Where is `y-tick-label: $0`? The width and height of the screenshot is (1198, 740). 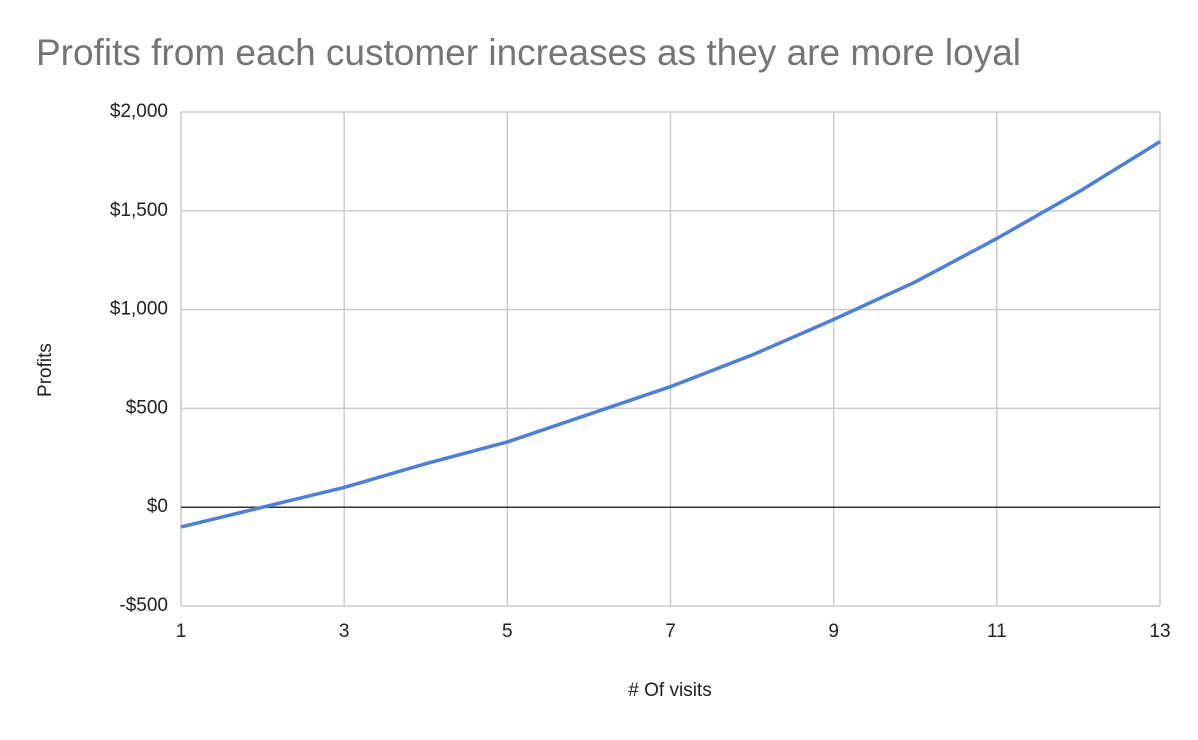 y-tick-label: $0 is located at coordinates (157, 506).